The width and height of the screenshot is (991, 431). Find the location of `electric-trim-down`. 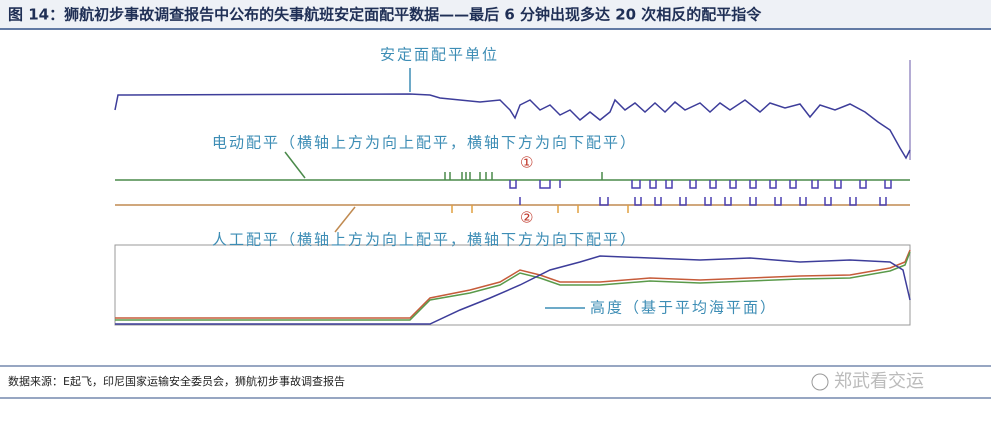

electric-trim-down is located at coordinates (700, 184).